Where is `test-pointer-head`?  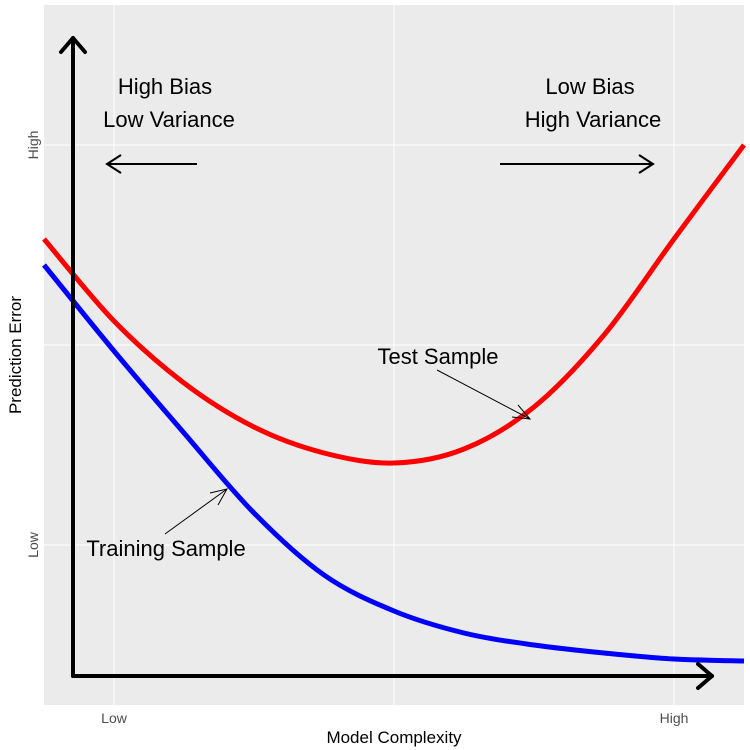
test-pointer-head is located at coordinates (521, 412).